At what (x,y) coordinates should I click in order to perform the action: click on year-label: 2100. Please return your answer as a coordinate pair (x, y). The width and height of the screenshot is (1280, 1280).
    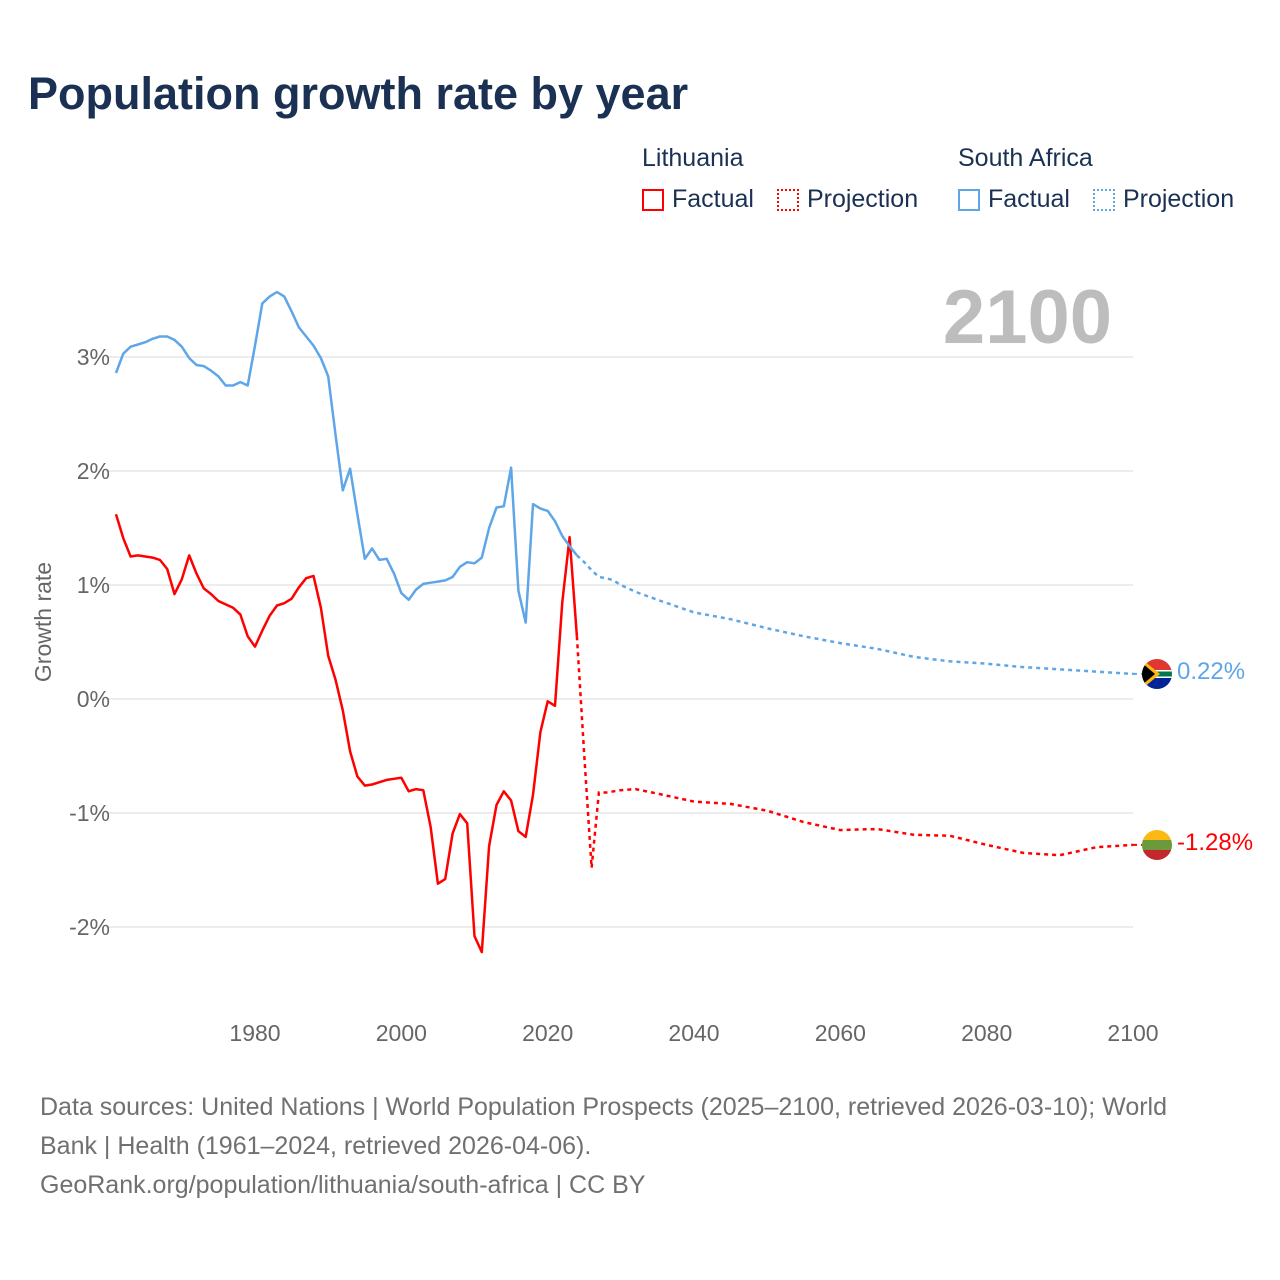
    Looking at the image, I should click on (1027, 317).